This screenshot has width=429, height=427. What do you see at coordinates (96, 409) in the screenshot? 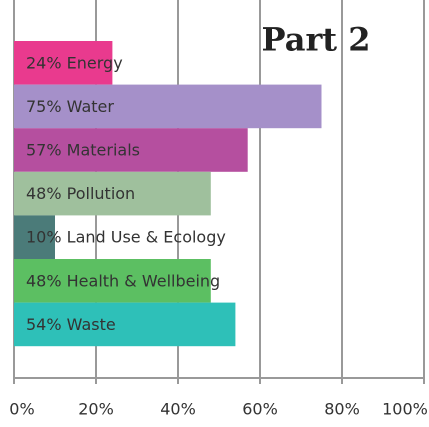
I see `x-tick-label: 20%` at bounding box center [96, 409].